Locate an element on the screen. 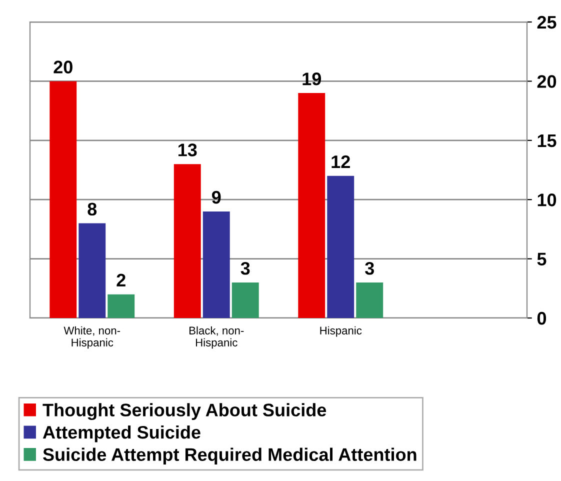  x-tick-label: White, non- Hispanic is located at coordinates (92, 337).